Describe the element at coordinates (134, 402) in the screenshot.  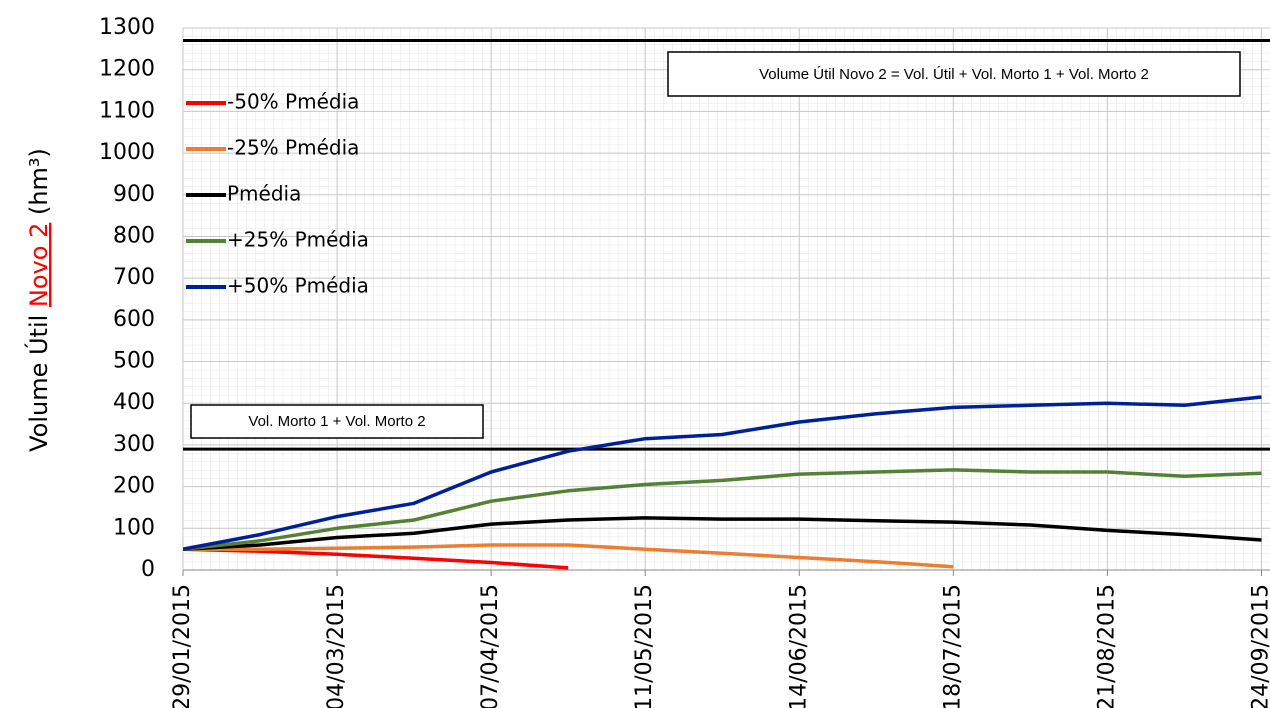
I see `y-tick-label: 400` at that location.